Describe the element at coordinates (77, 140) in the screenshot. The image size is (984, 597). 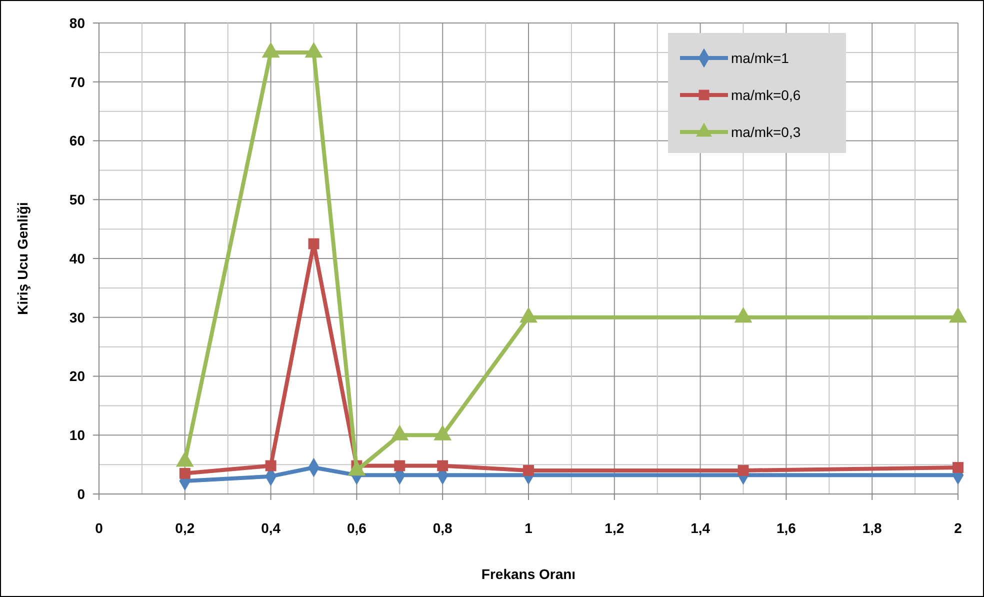
I see `y-tick-label: 60` at that location.